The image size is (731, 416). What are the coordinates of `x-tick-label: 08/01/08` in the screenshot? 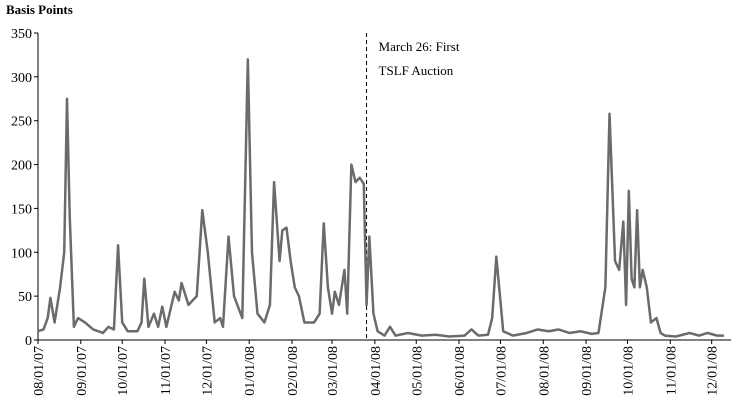 It's located at (544, 371).